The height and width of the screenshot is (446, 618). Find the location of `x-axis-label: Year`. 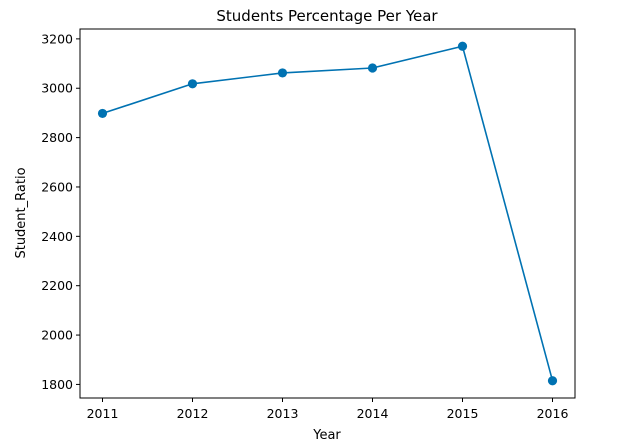

x-axis-label: Year is located at coordinates (326, 435).